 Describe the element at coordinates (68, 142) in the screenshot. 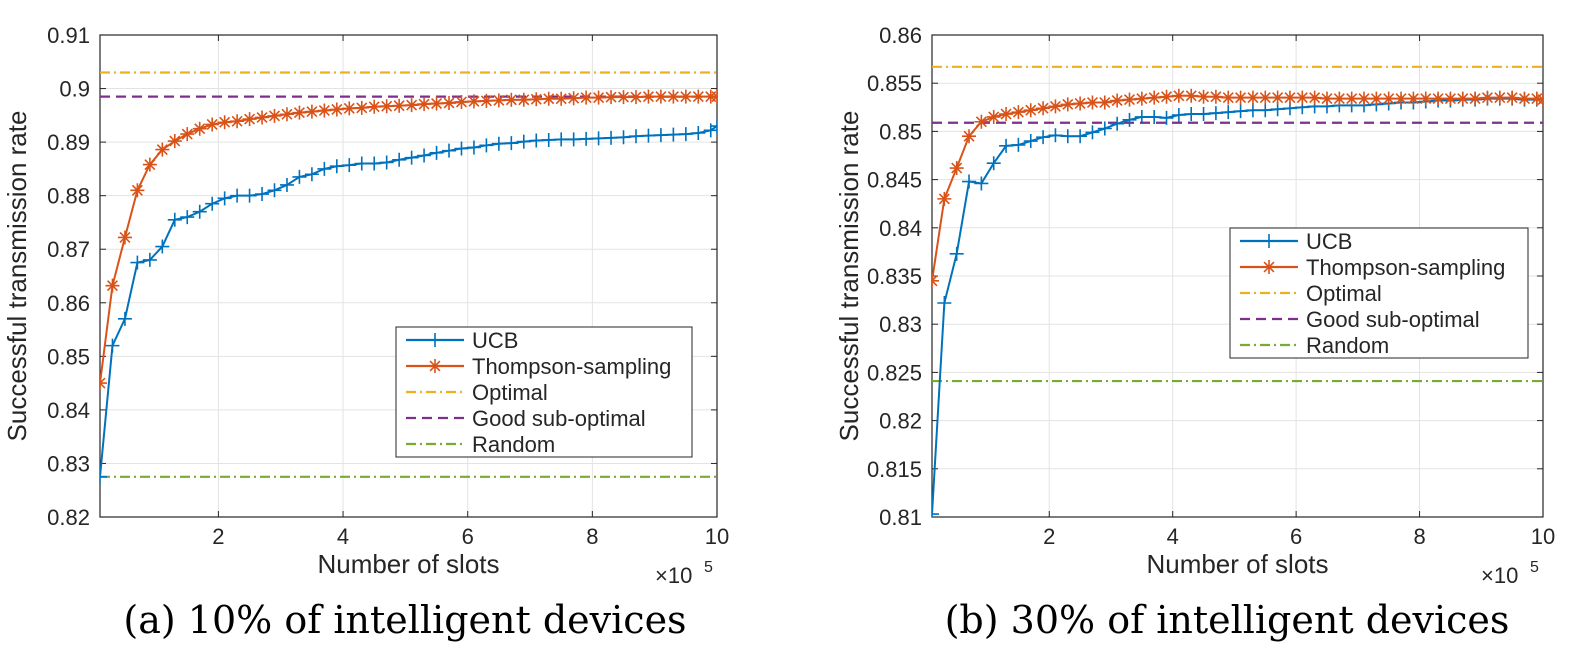

I see `y-tick-label: 0.89` at that location.